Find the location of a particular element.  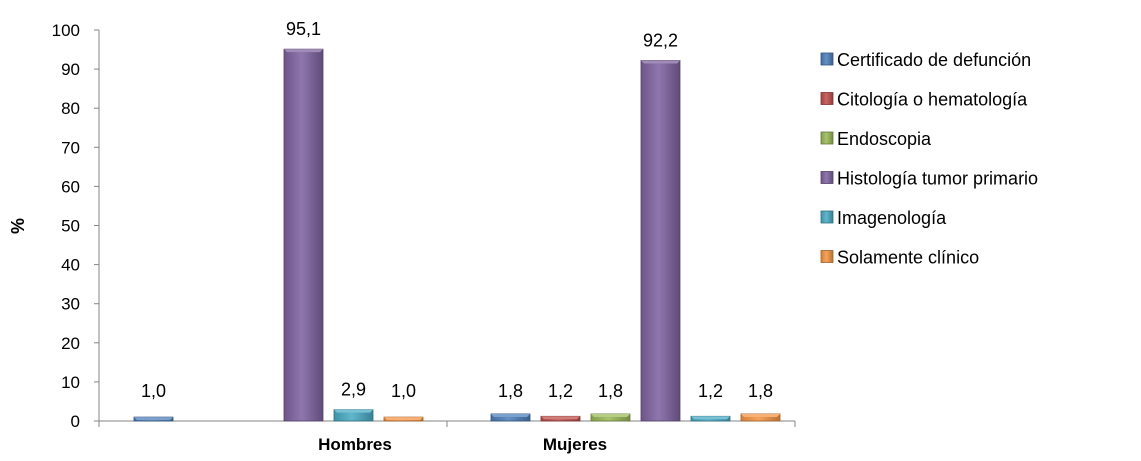

category-labels: Hombres Mujeres is located at coordinates (447, 437).